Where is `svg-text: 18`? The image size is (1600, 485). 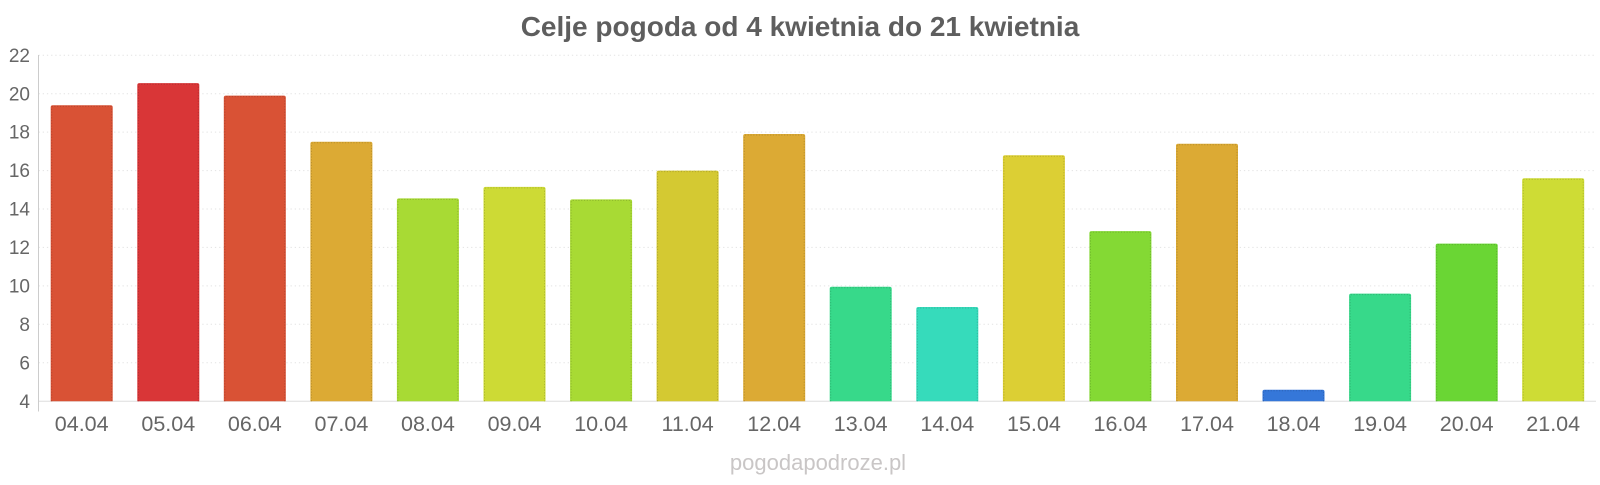
svg-text: 18 is located at coordinates (19, 133).